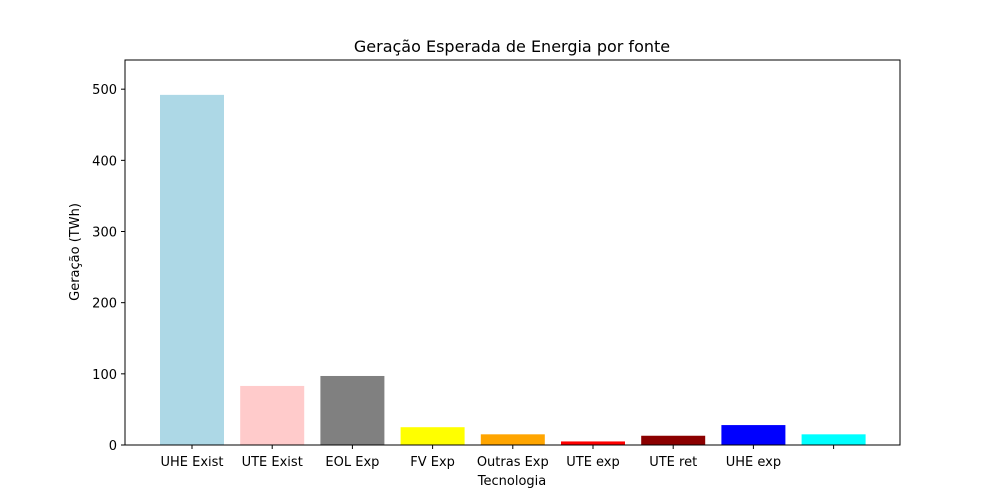  I want to click on y-tick-label: 0, so click(113, 446).